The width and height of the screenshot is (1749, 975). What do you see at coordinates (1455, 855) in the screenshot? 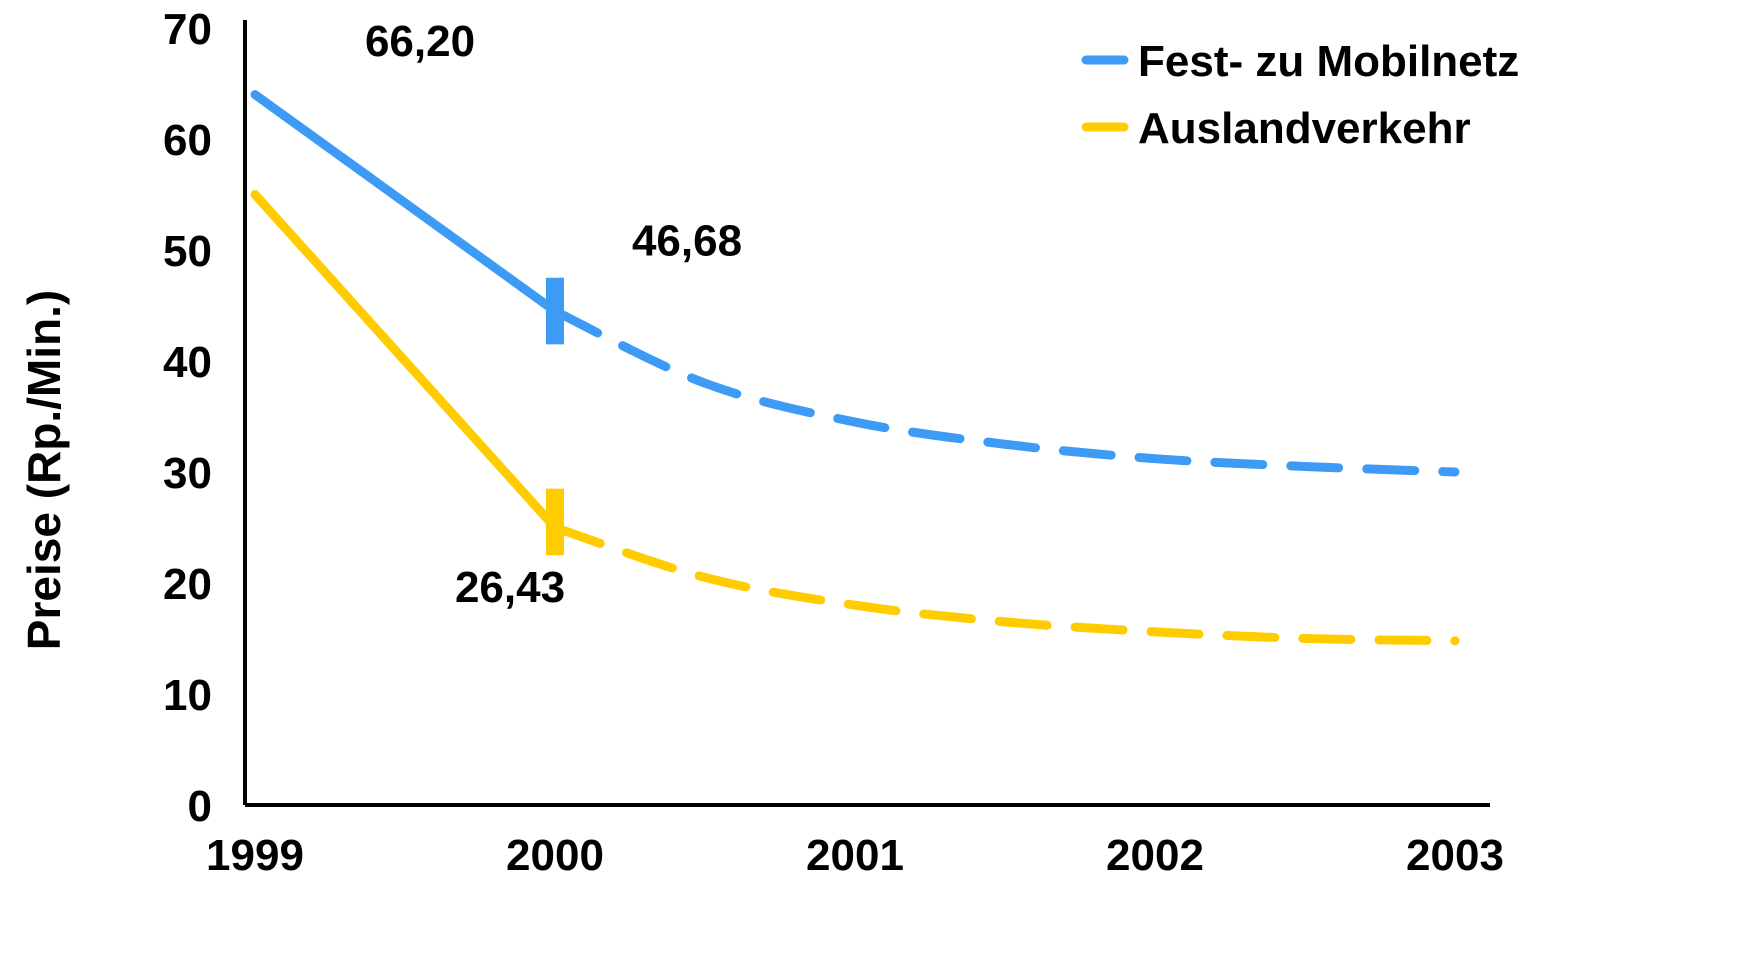
I see `x-tick-label: 2003` at bounding box center [1455, 855].